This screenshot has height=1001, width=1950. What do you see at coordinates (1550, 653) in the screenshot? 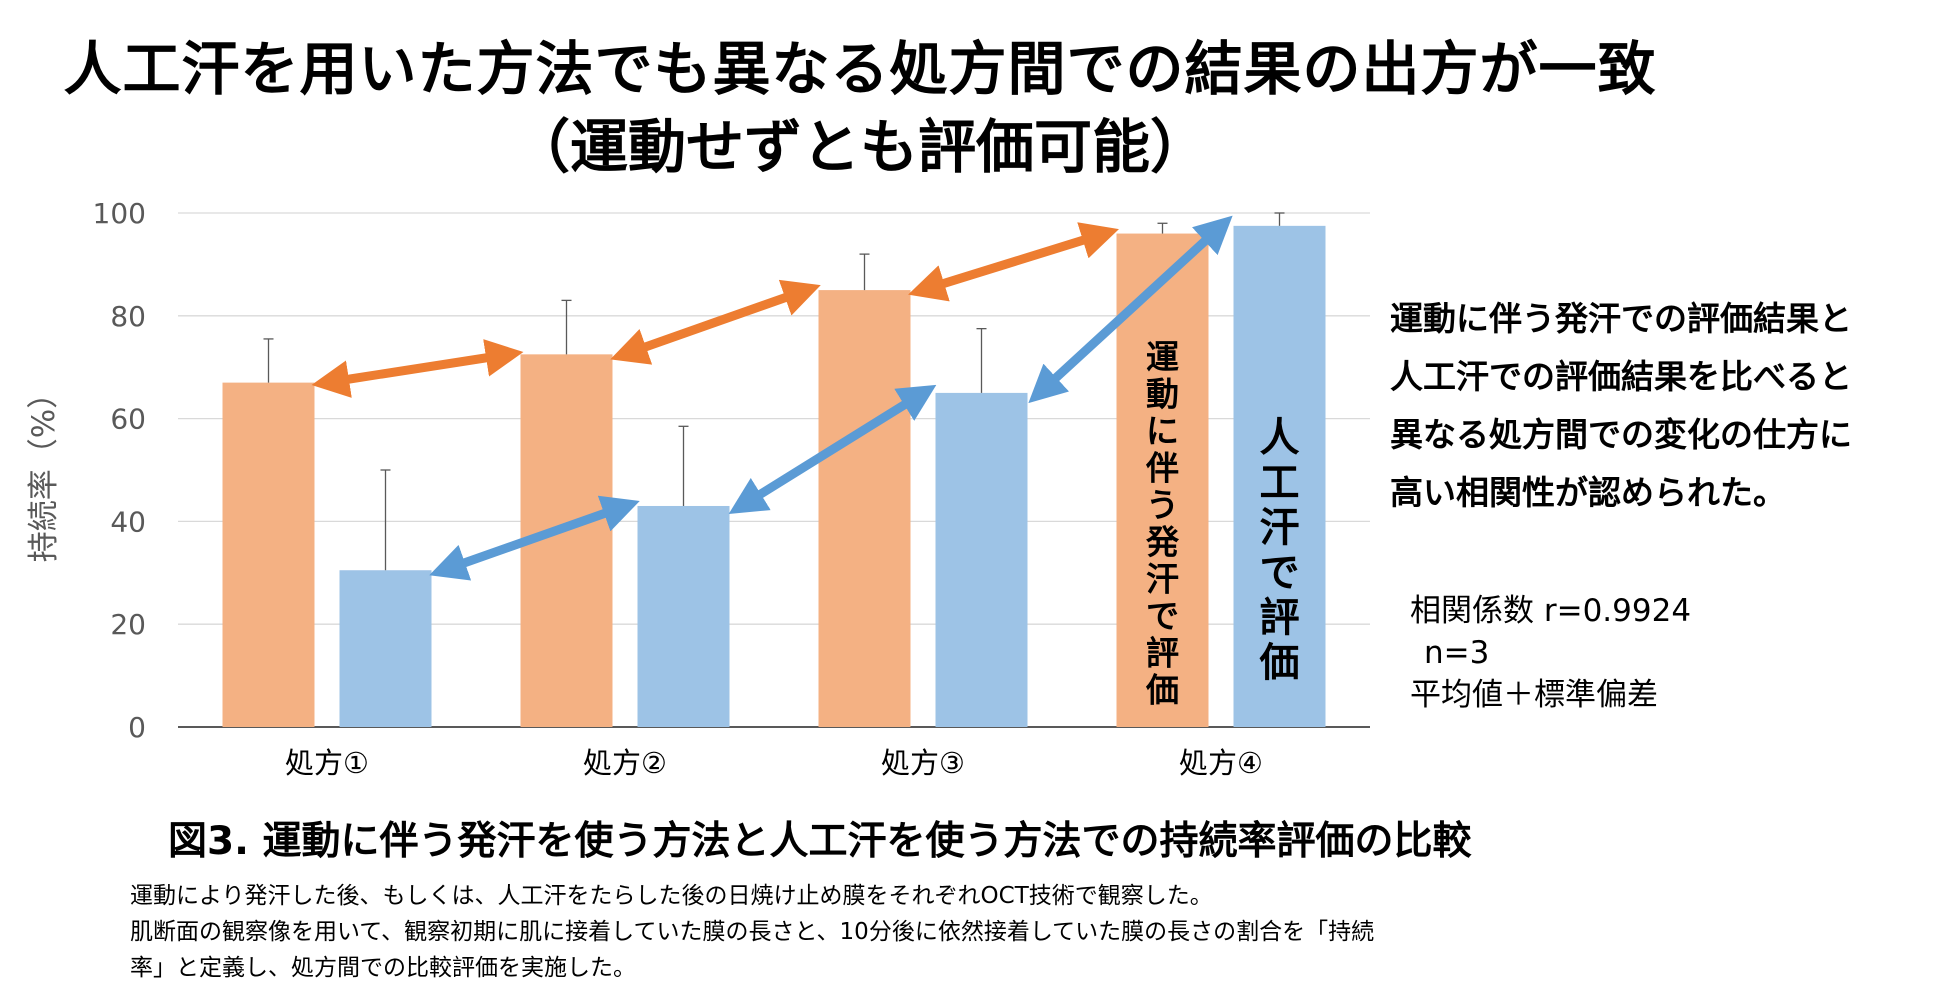
I see `statistics-note: 相関係数 r=0.9924 n=3 平均値＋標準偏差` at bounding box center [1550, 653].